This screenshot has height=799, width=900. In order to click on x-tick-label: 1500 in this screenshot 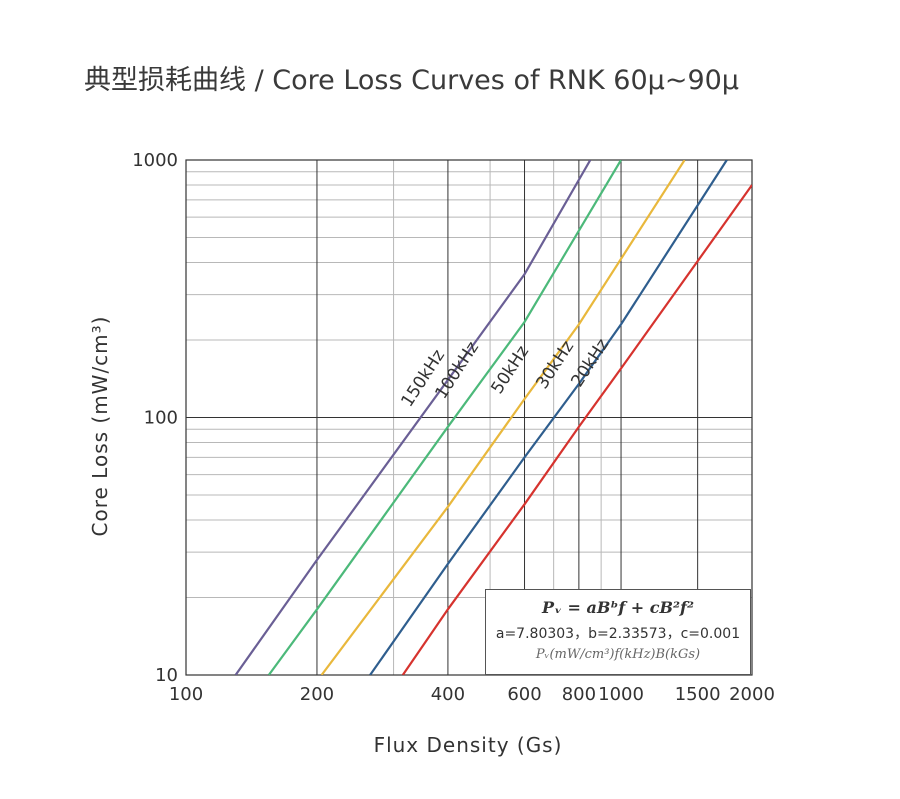, I will do `click(698, 694)`.